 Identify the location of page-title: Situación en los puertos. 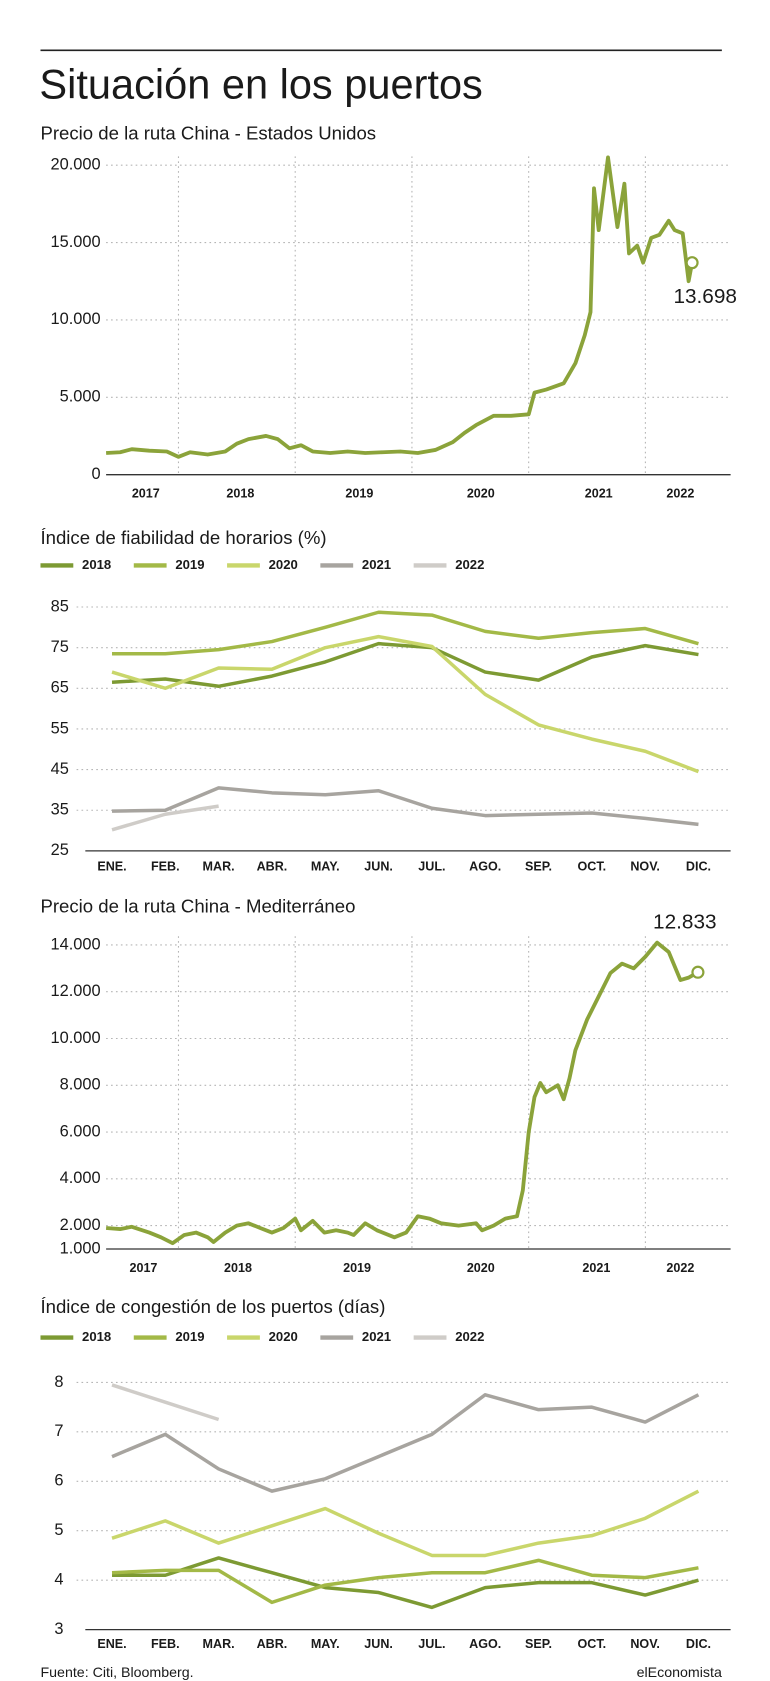
(260, 83).